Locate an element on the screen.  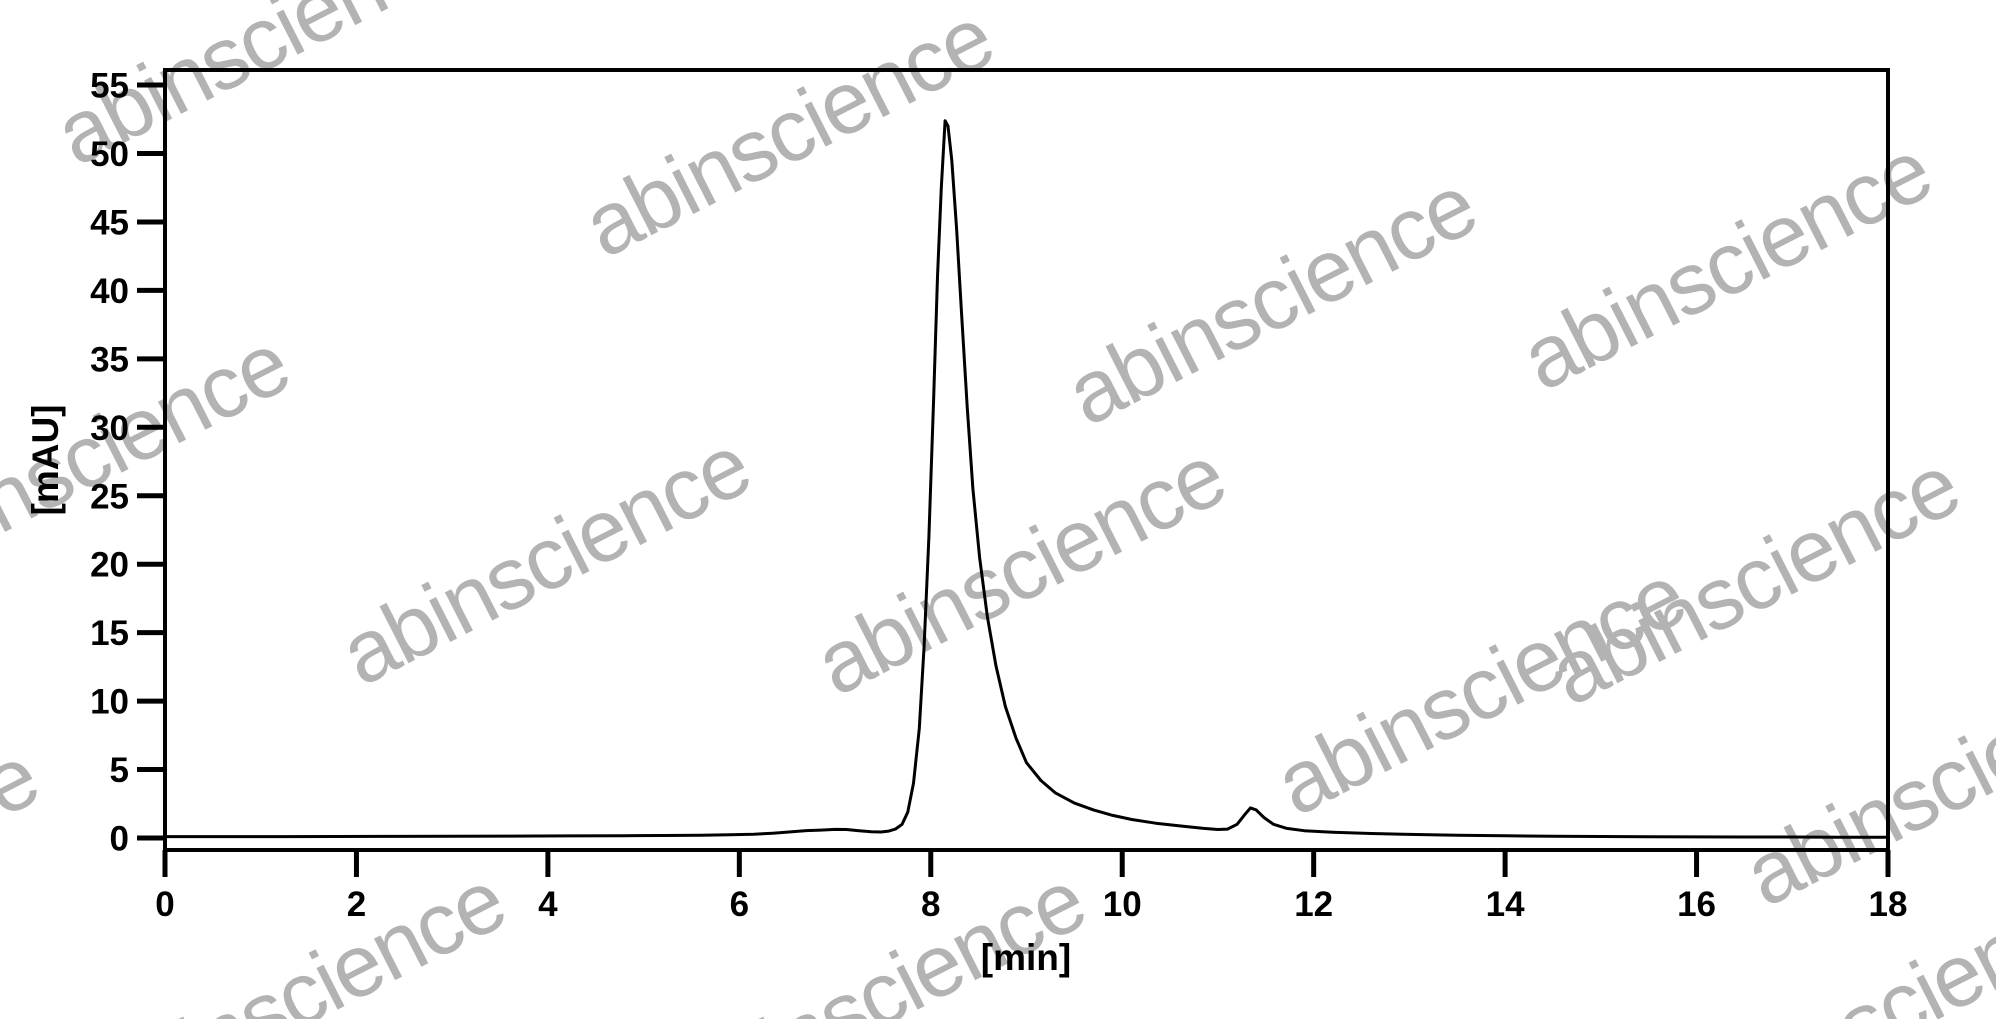
y-tick-label: 55 is located at coordinates (109, 86).